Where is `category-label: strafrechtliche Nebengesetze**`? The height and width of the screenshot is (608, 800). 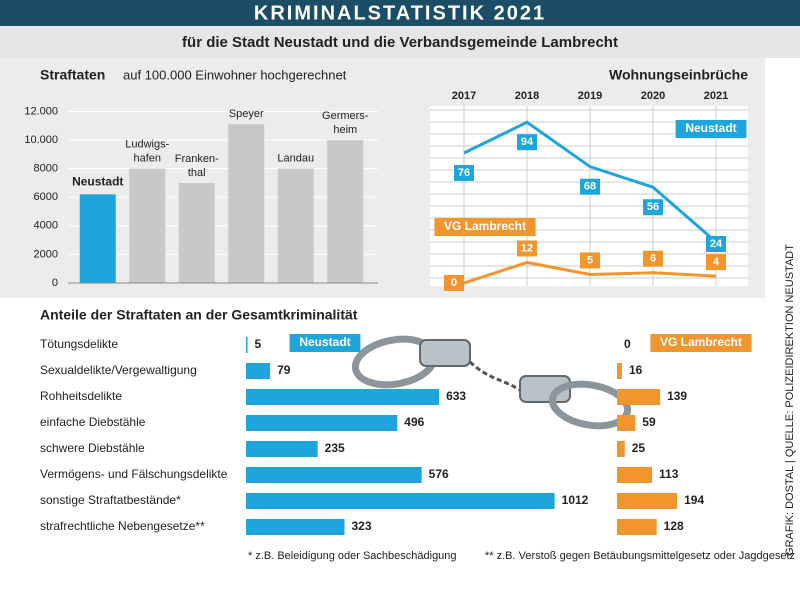 category-label: strafrechtliche Nebengesetze** is located at coordinates (122, 526).